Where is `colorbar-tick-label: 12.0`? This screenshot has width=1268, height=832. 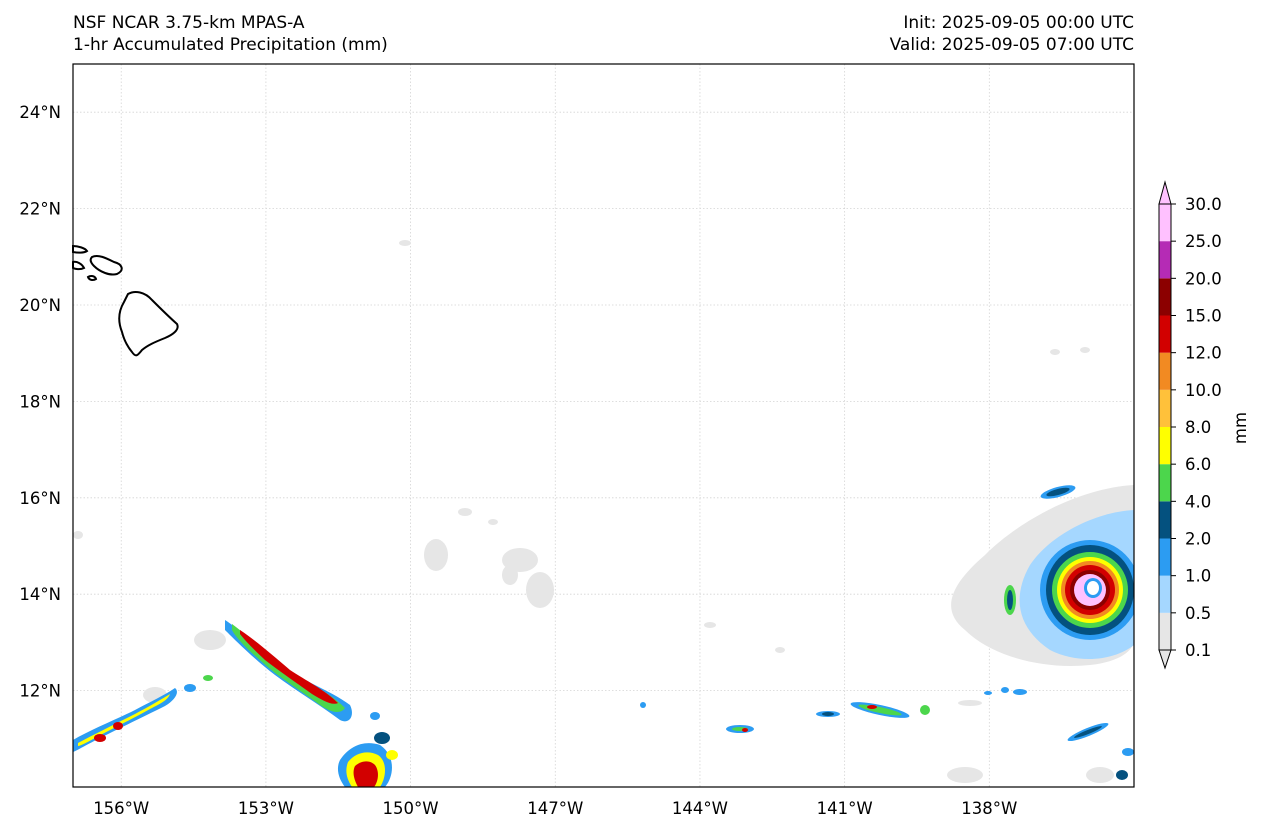 colorbar-tick-label: 12.0 is located at coordinates (1203, 353).